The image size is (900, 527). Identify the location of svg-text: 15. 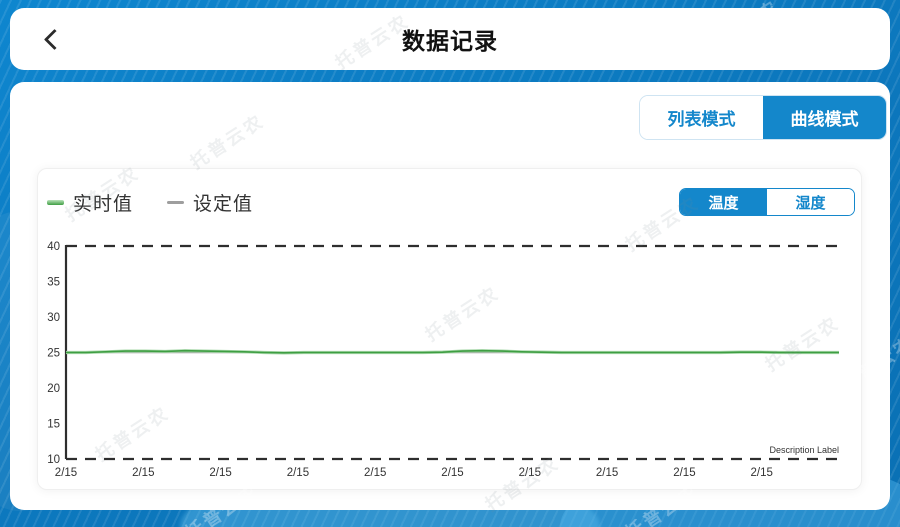
(53, 425).